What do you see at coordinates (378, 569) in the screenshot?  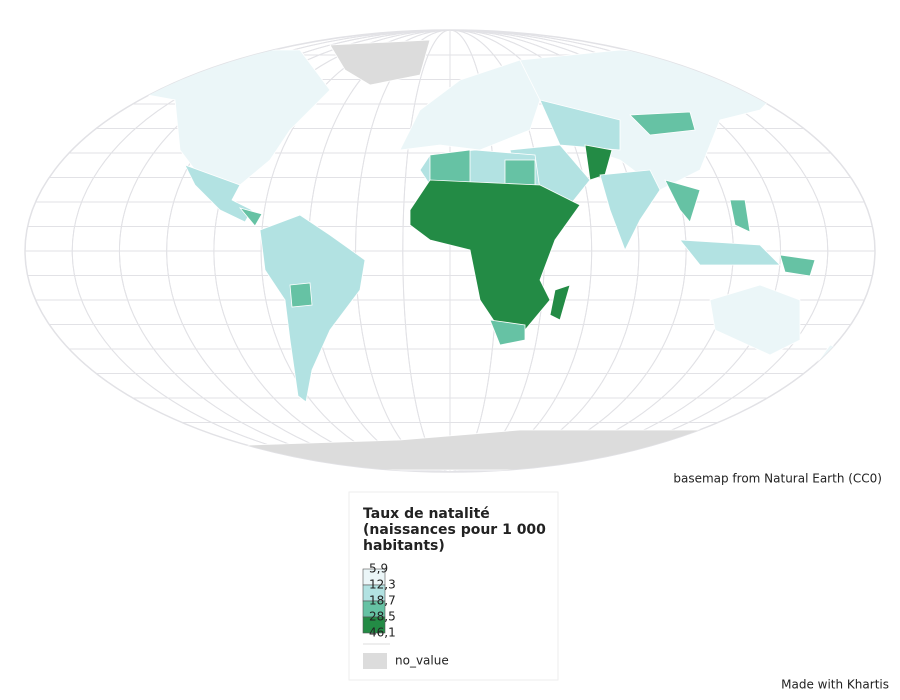 I see `legend-break-label: 5,9` at bounding box center [378, 569].